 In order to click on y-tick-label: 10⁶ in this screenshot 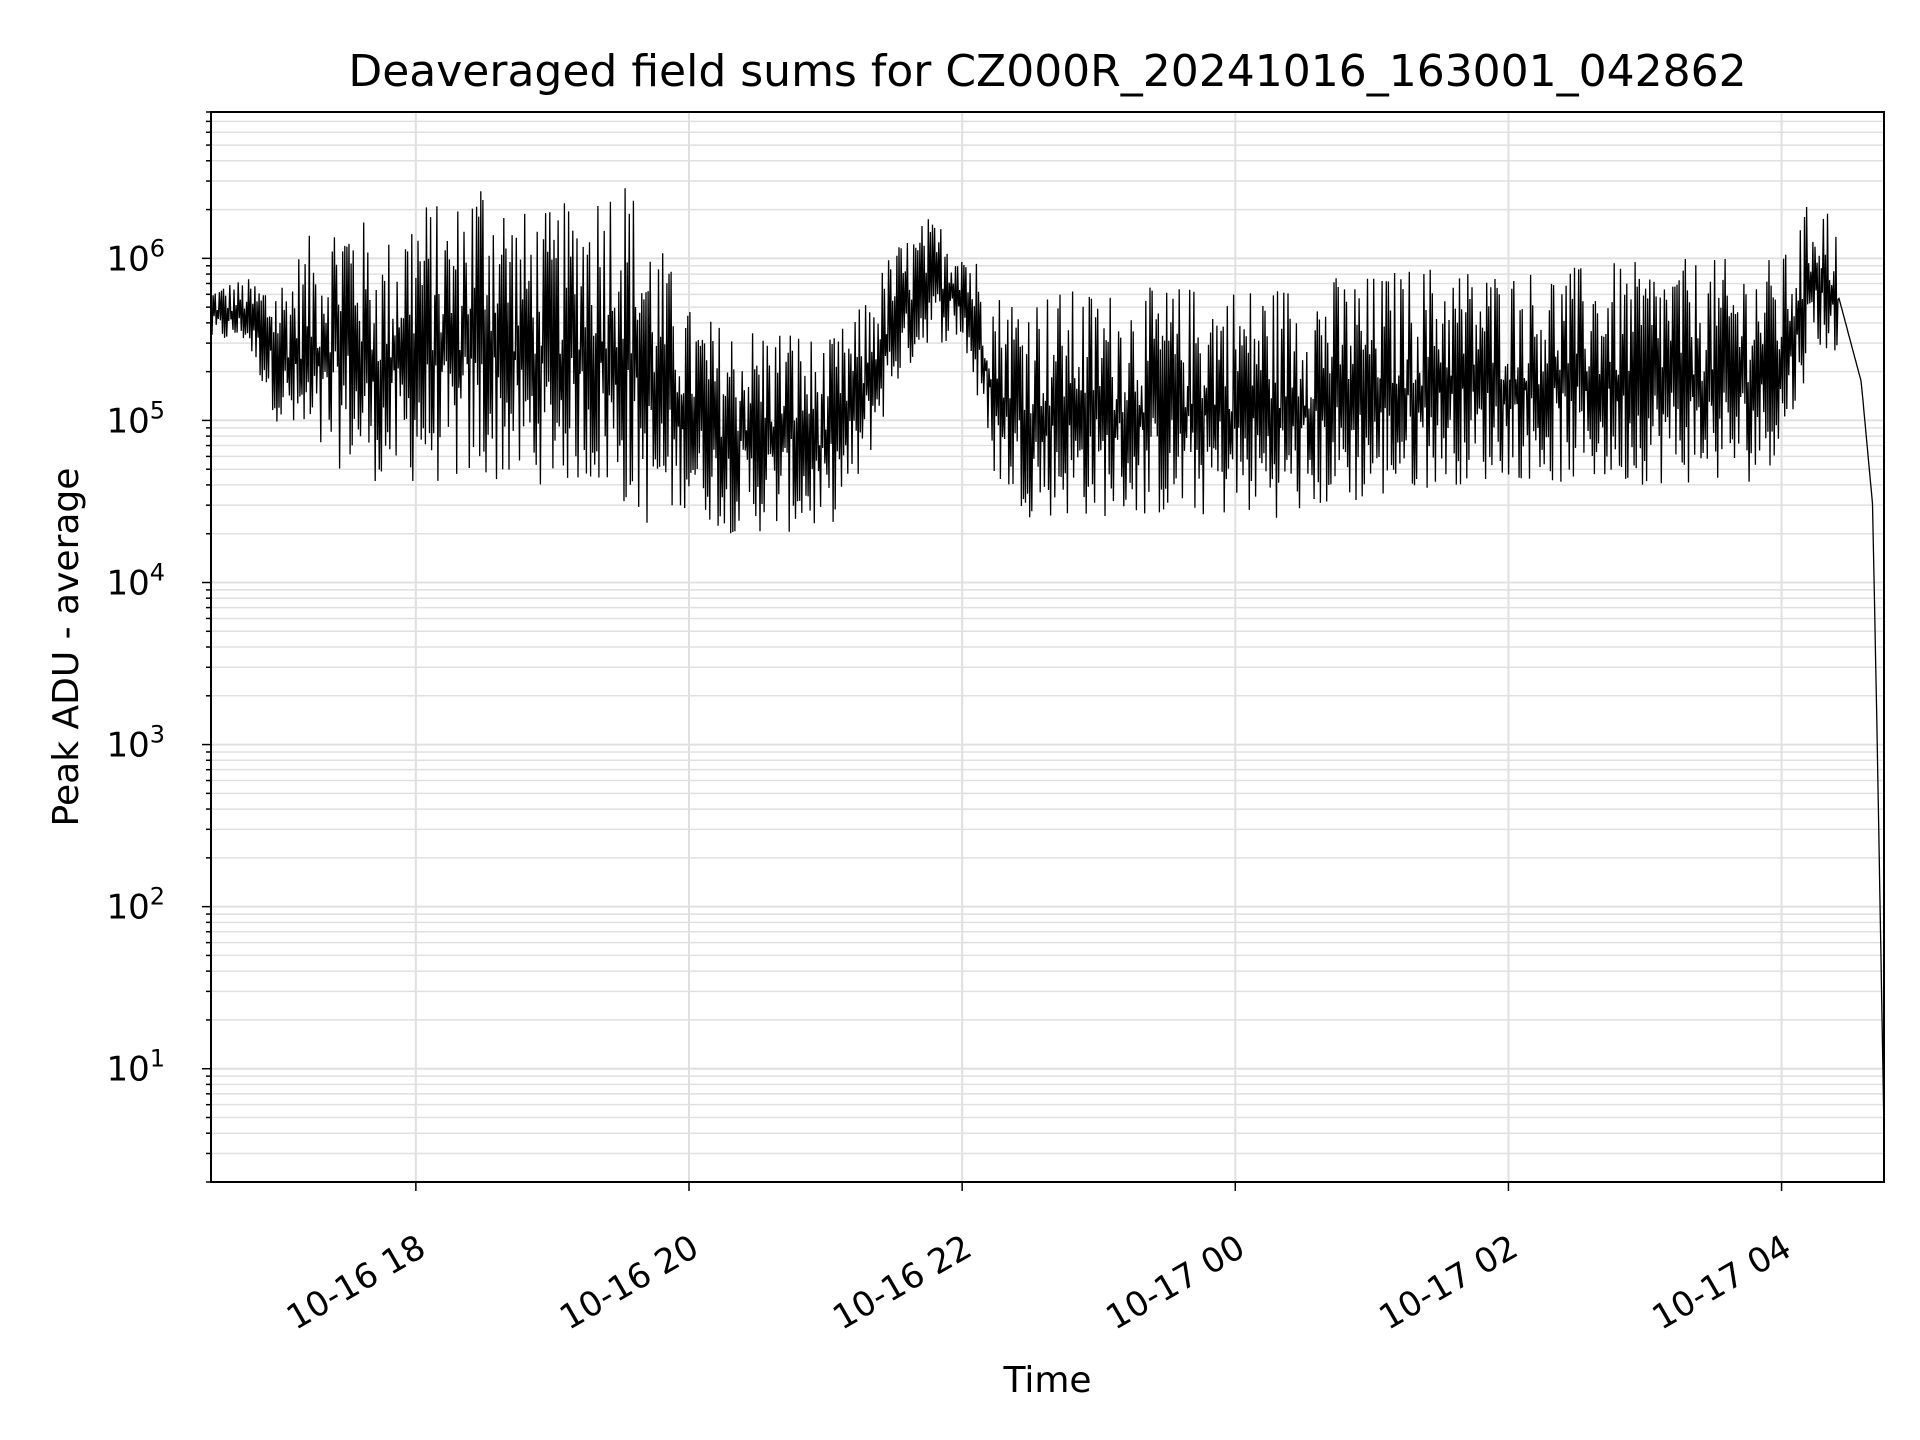, I will do `click(135, 256)`.